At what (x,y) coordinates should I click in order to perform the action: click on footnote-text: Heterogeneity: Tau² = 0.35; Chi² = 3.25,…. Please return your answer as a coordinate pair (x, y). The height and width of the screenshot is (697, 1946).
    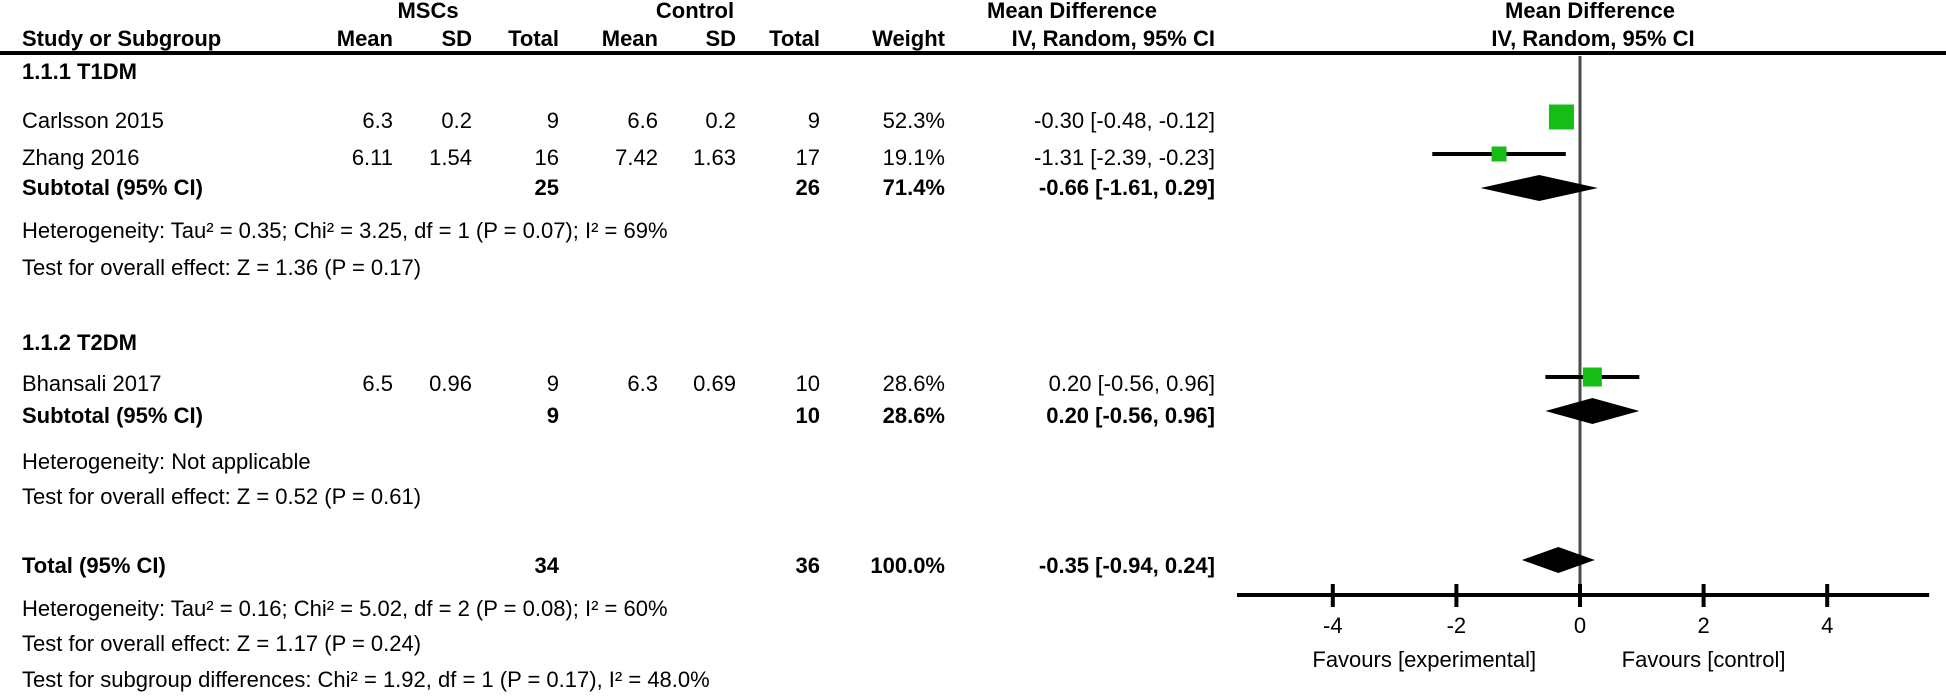
    Looking at the image, I should click on (345, 230).